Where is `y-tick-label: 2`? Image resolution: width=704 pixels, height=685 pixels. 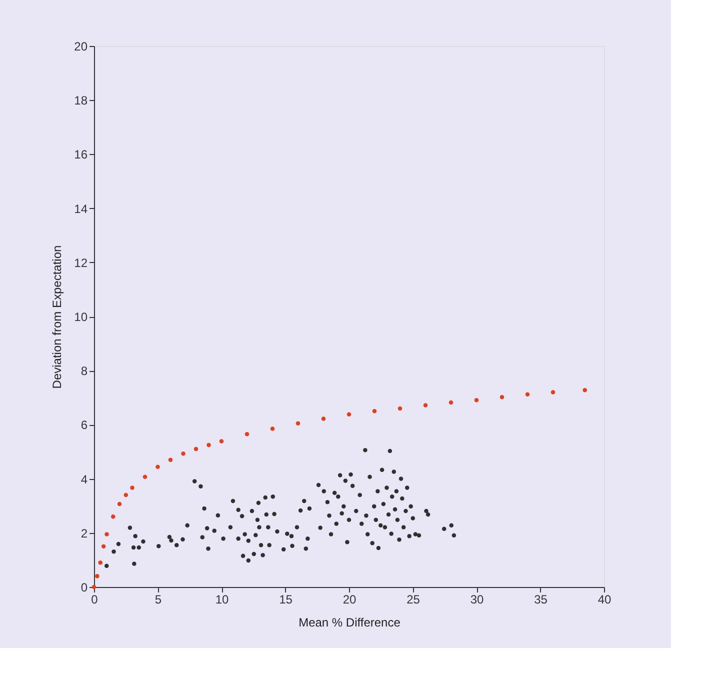 y-tick-label: 2 is located at coordinates (84, 533).